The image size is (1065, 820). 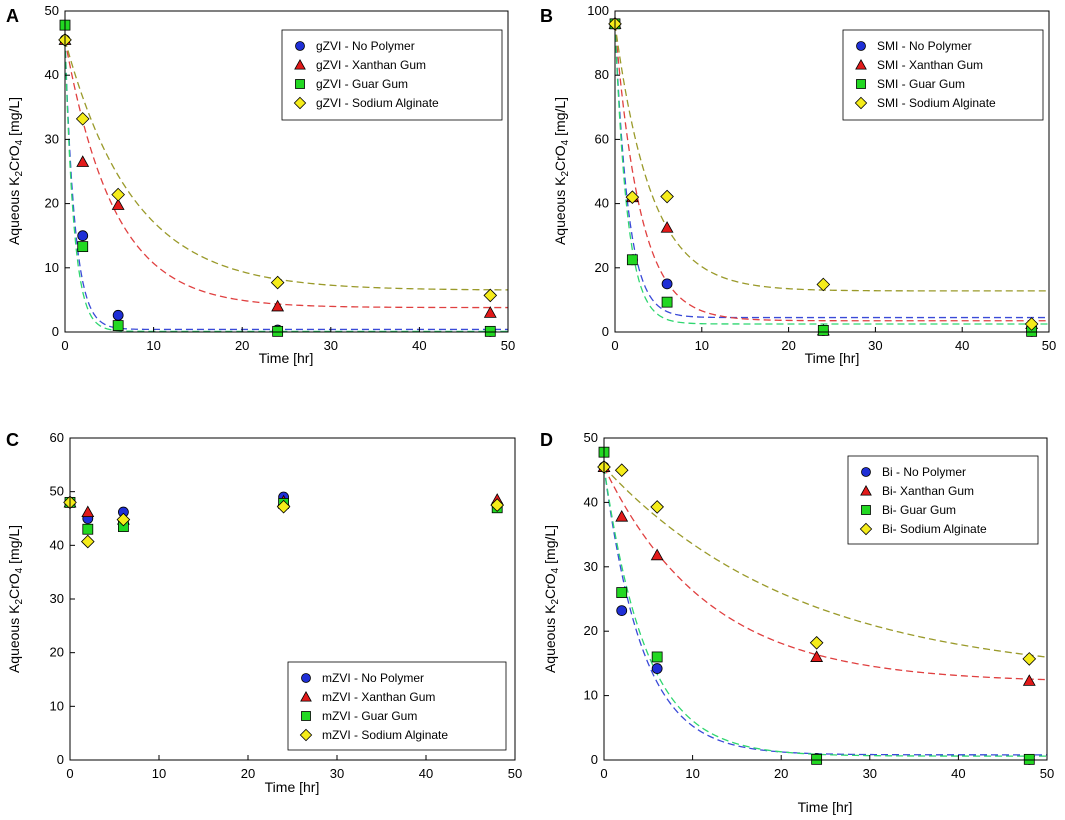 What do you see at coordinates (602, 138) in the screenshot?
I see `y-tick-label: 60` at bounding box center [602, 138].